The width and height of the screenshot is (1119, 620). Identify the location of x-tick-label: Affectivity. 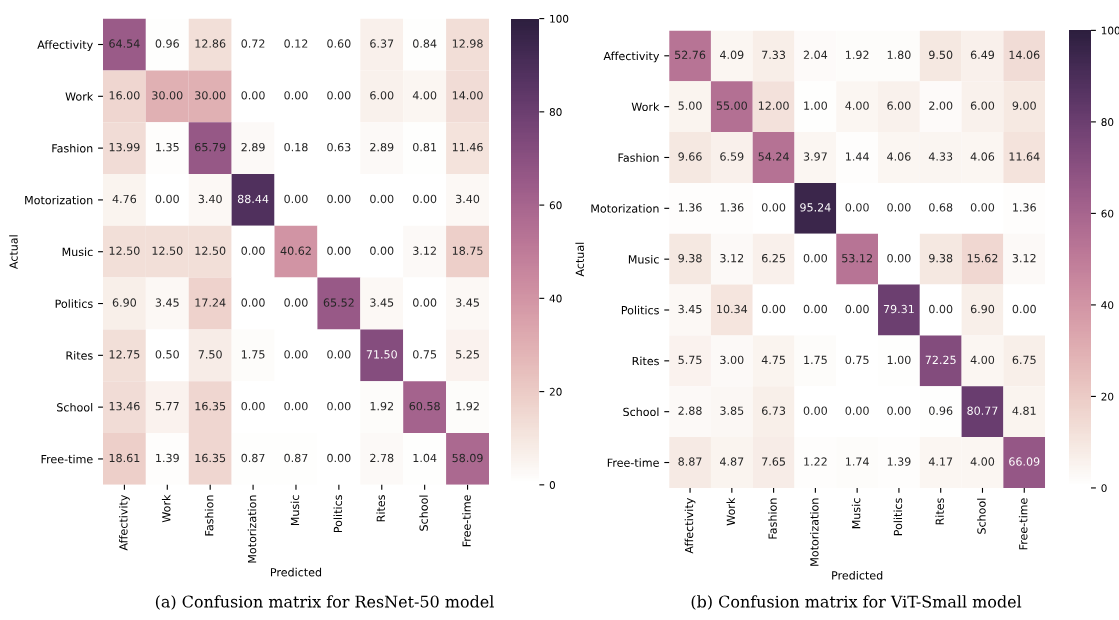
(124, 522).